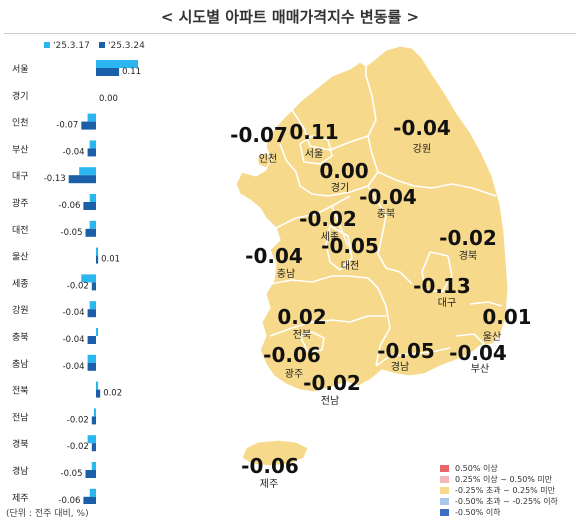 The width and height of the screenshot is (580, 530). Describe the element at coordinates (447, 303) in the screenshot. I see `map-region-daegu: 대구` at that location.